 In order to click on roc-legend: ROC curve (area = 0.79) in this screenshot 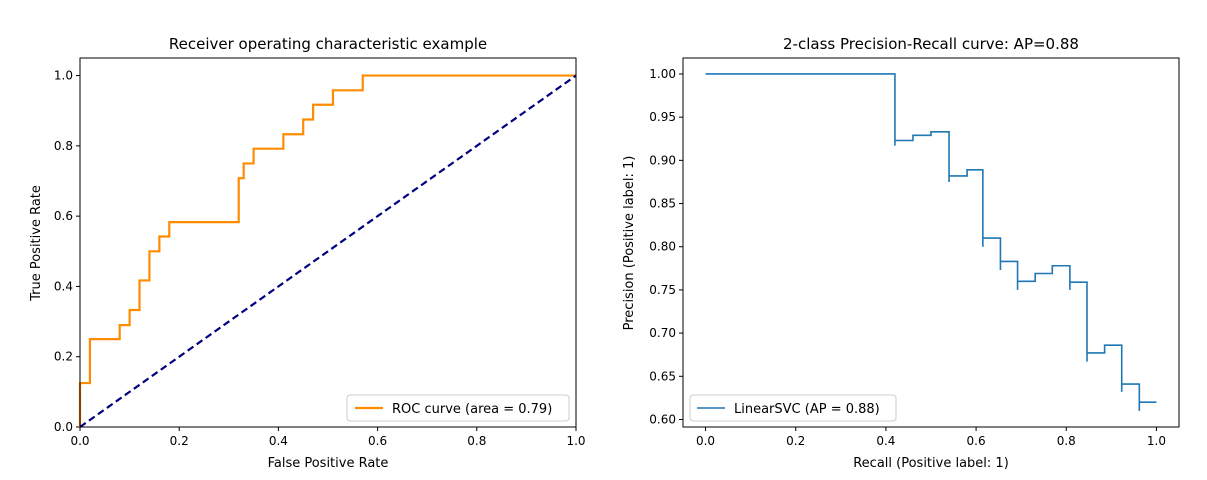, I will do `click(458, 408)`.